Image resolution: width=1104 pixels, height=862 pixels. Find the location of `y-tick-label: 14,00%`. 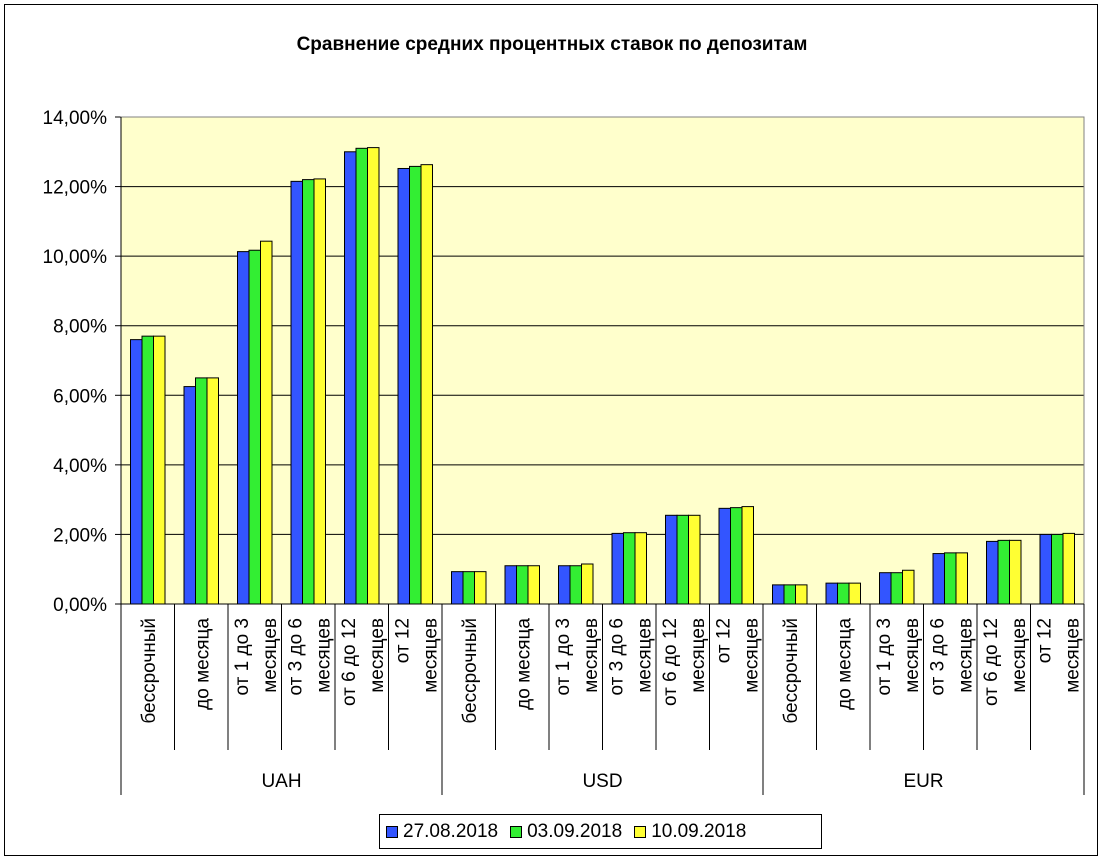

y-tick-label: 14,00% is located at coordinates (75, 118).